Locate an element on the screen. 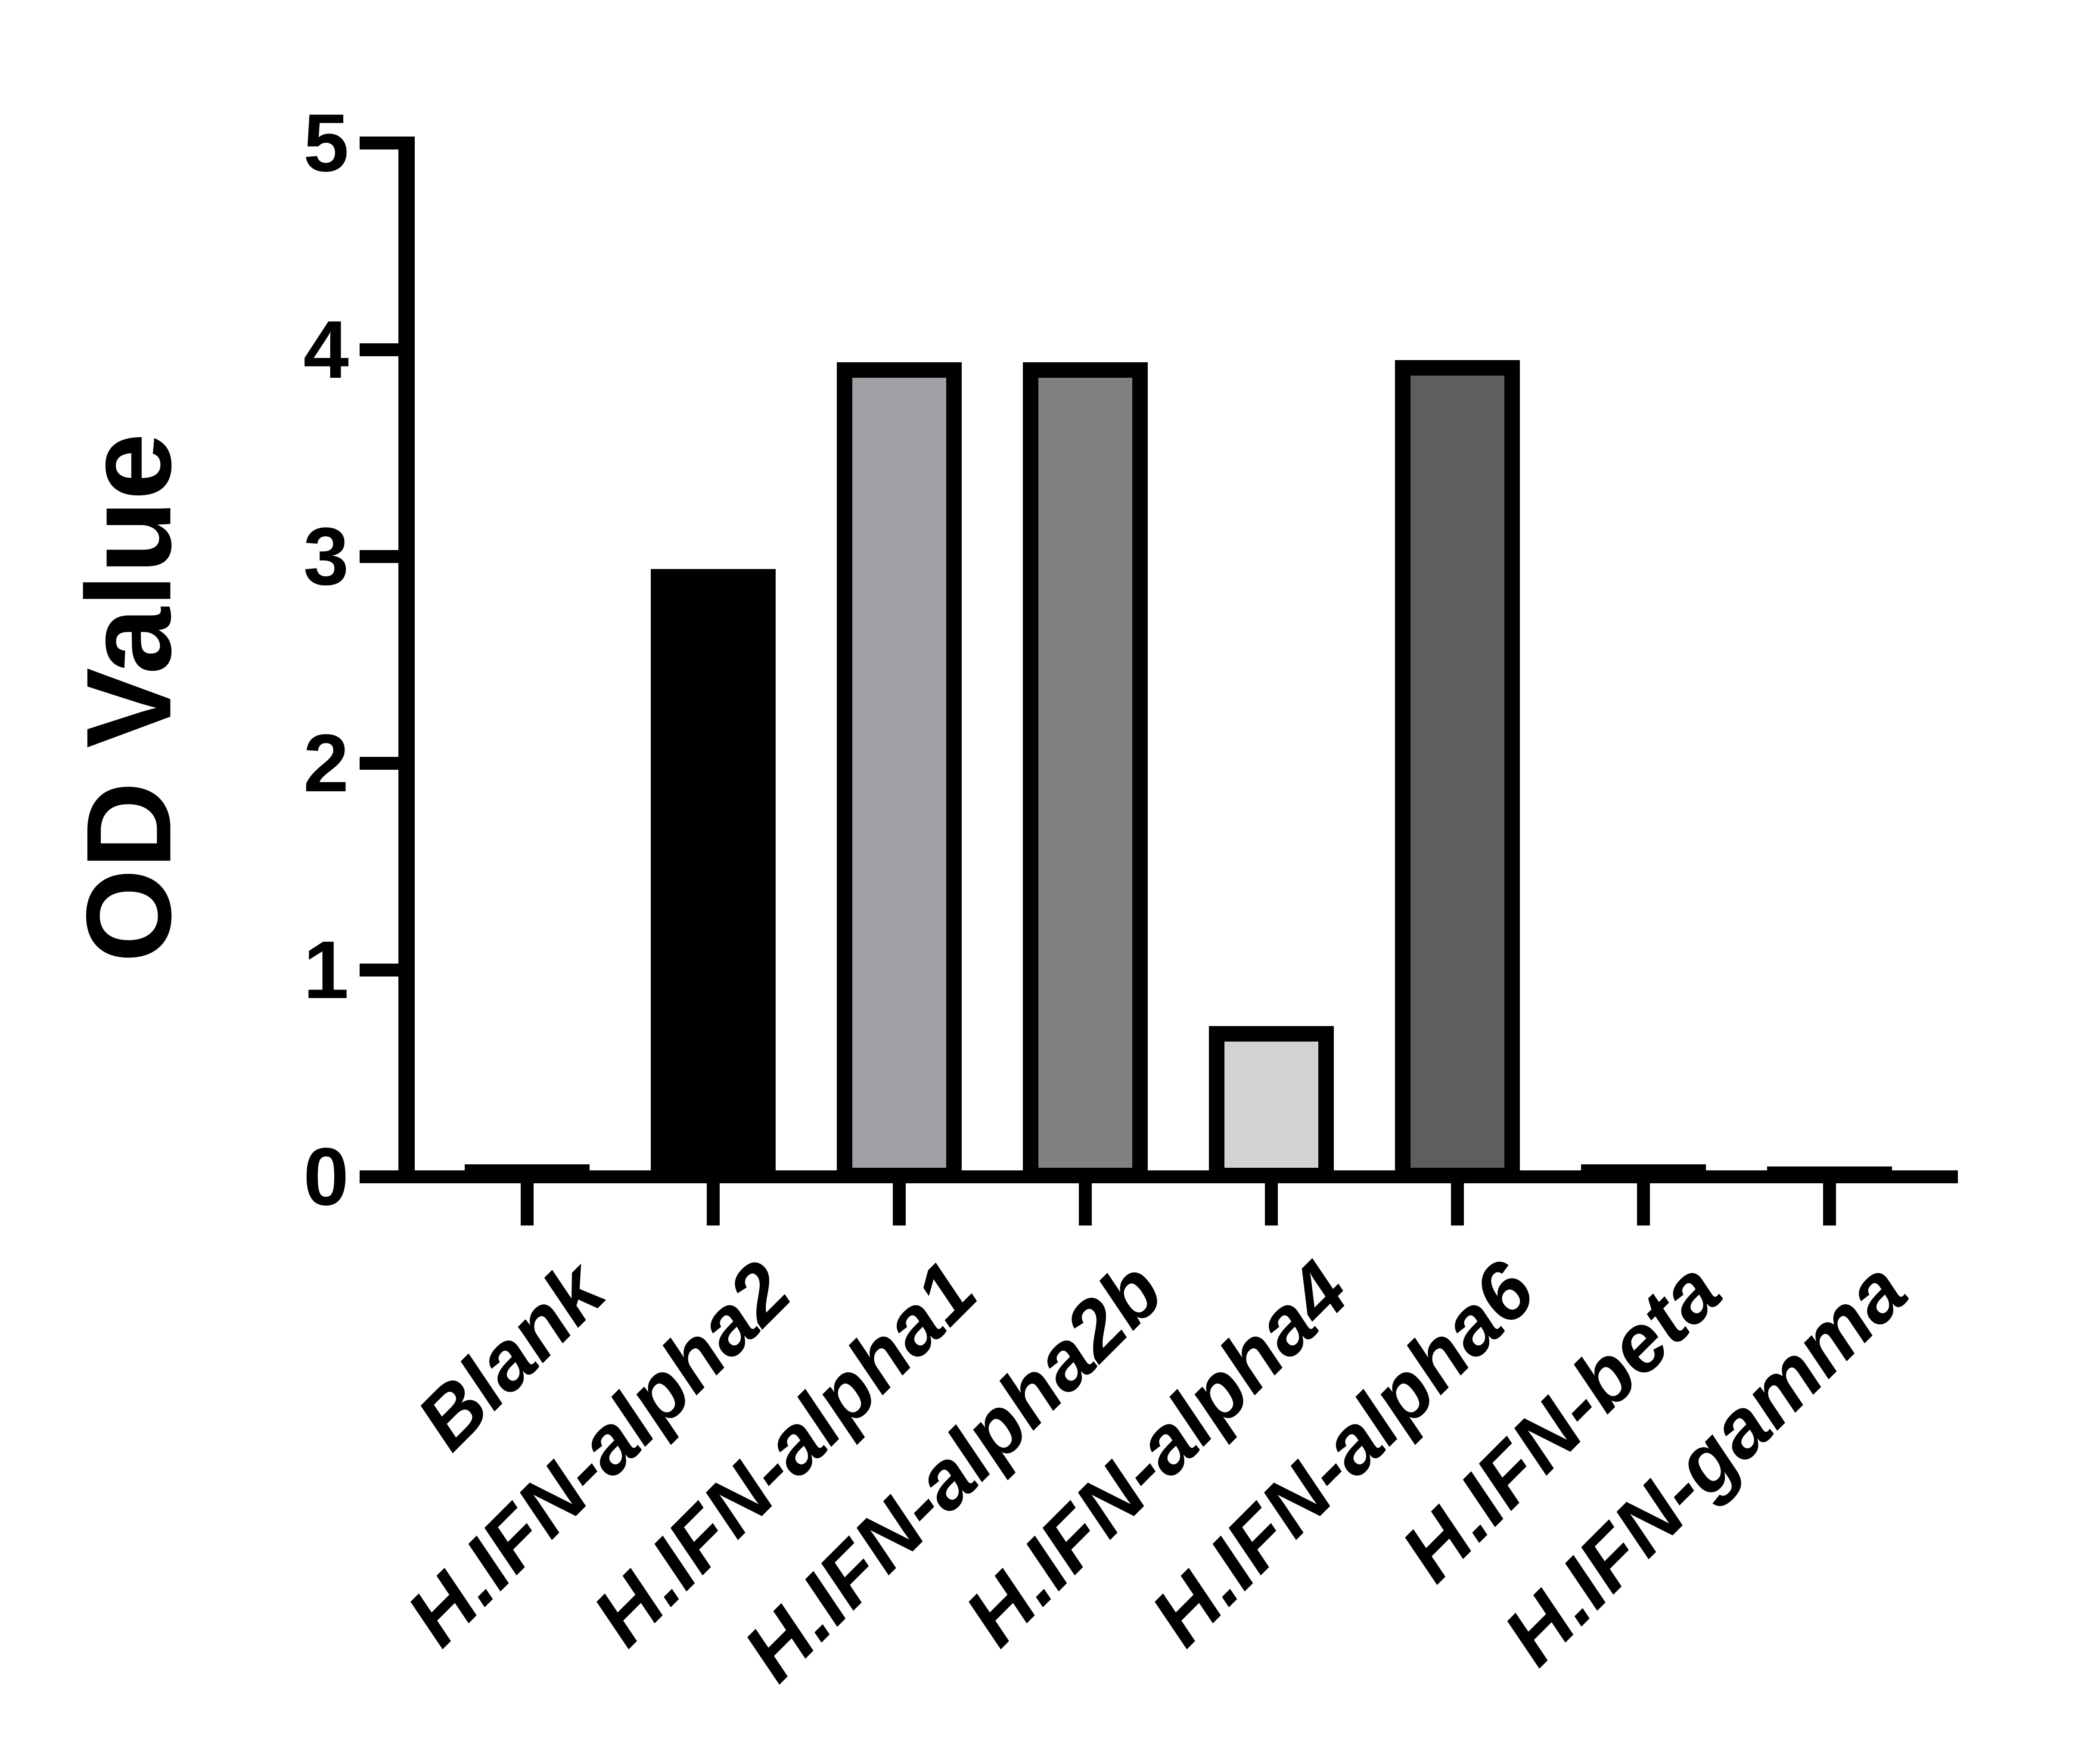 The image size is (2100, 1748). x-axis-line is located at coordinates (1178, 1176).